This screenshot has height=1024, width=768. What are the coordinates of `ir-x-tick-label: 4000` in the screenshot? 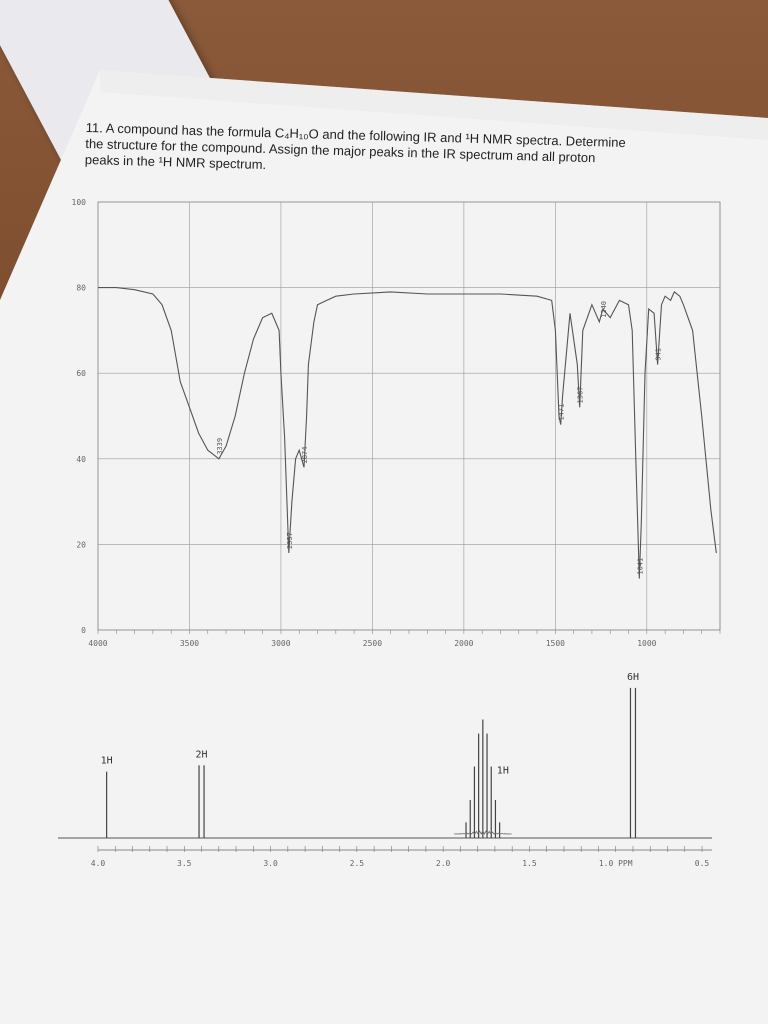 It's located at (97, 643).